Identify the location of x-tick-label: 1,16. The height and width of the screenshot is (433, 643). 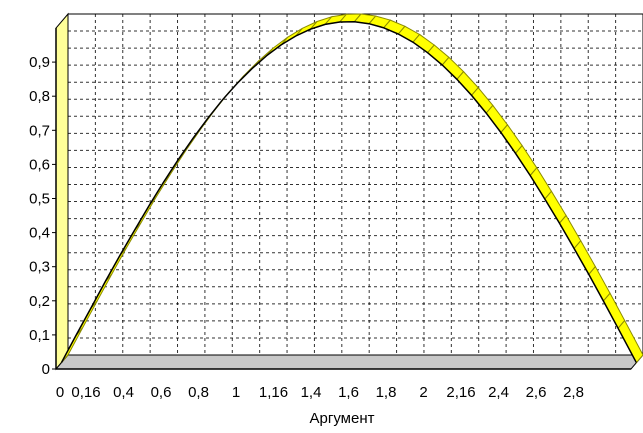
(273, 392).